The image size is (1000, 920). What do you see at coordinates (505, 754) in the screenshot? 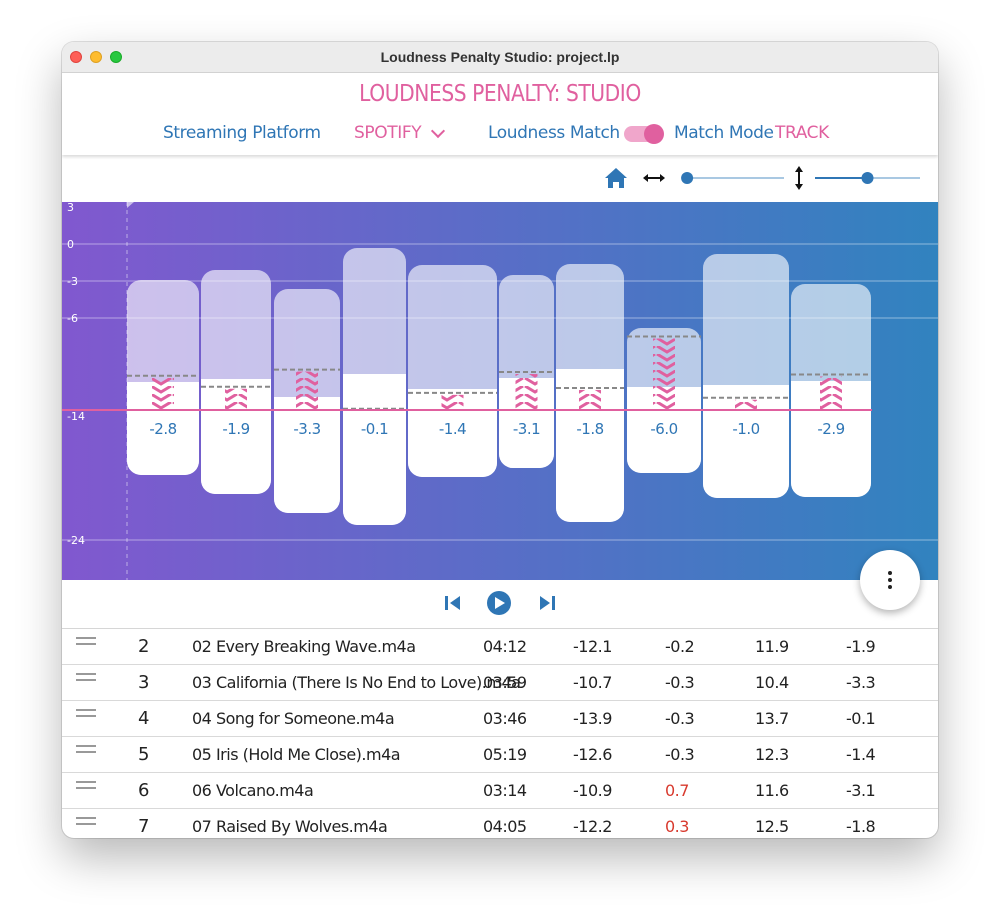
I see `track-duration: 05:19` at bounding box center [505, 754].